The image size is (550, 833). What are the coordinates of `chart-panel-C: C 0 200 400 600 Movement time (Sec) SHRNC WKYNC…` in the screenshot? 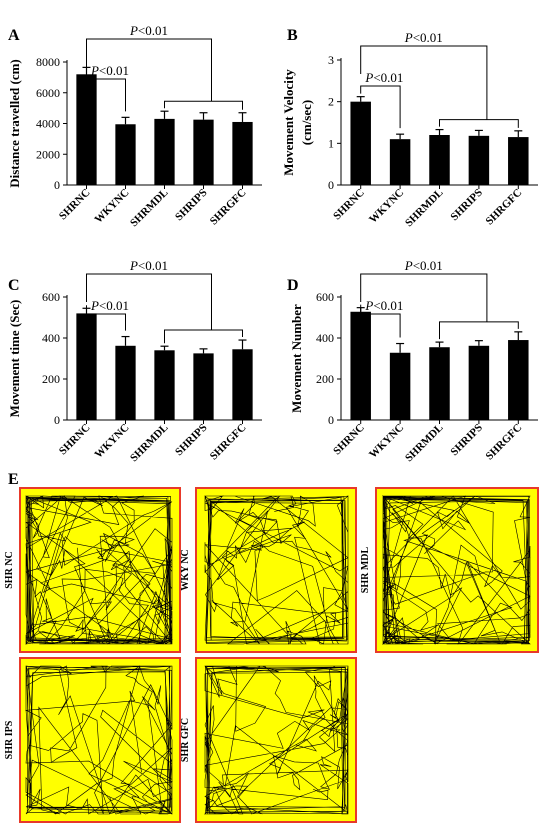 It's located at (134, 361).